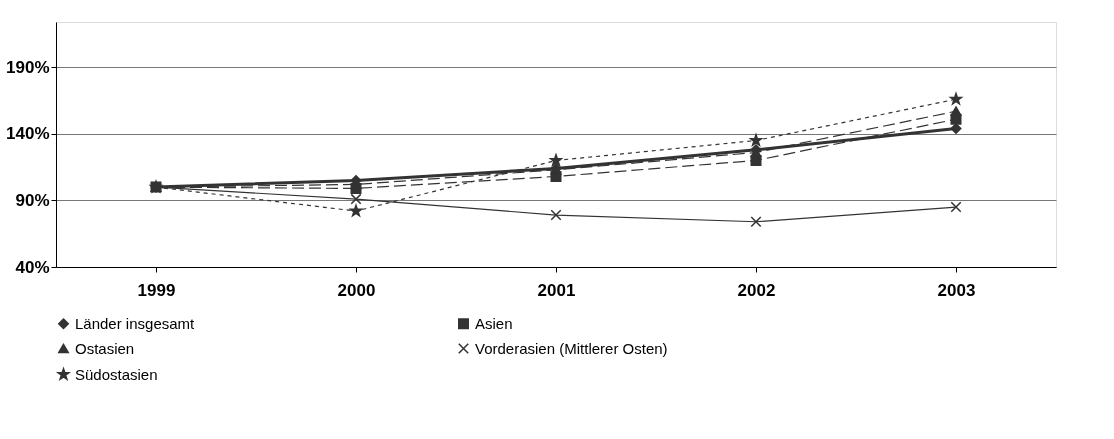 The width and height of the screenshot is (1114, 439). Describe the element at coordinates (756, 290) in the screenshot. I see `x-tick-label: 2002` at that location.